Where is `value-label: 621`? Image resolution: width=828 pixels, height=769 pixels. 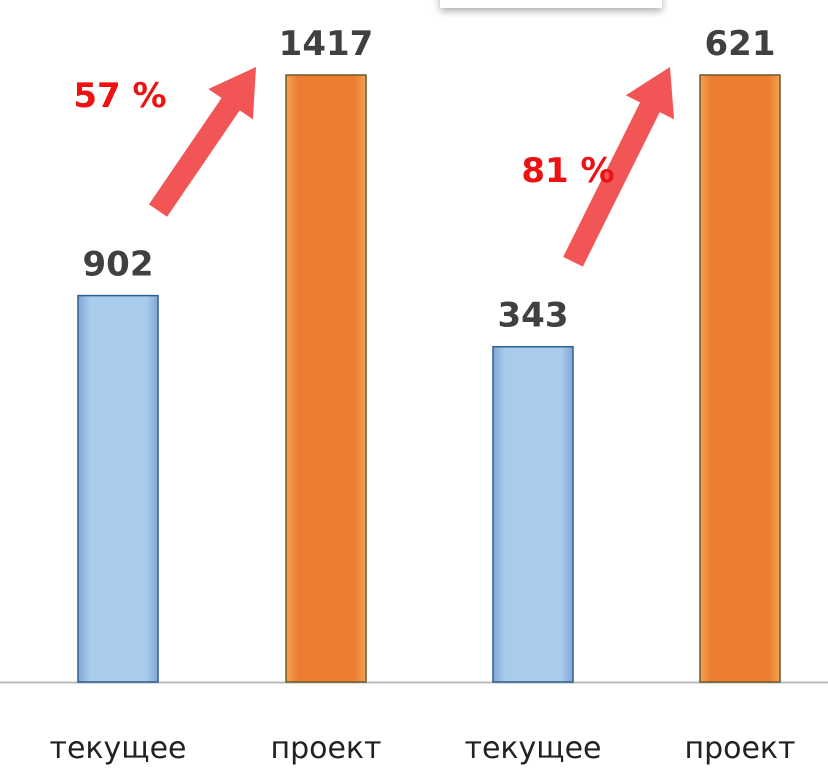 value-label: 621 is located at coordinates (740, 44).